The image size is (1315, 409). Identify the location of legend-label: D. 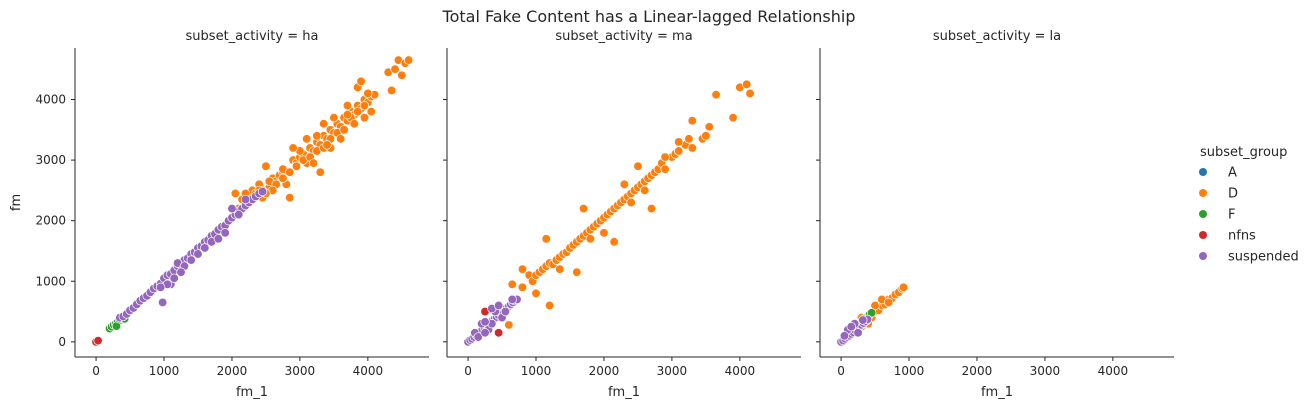
(1233, 194).